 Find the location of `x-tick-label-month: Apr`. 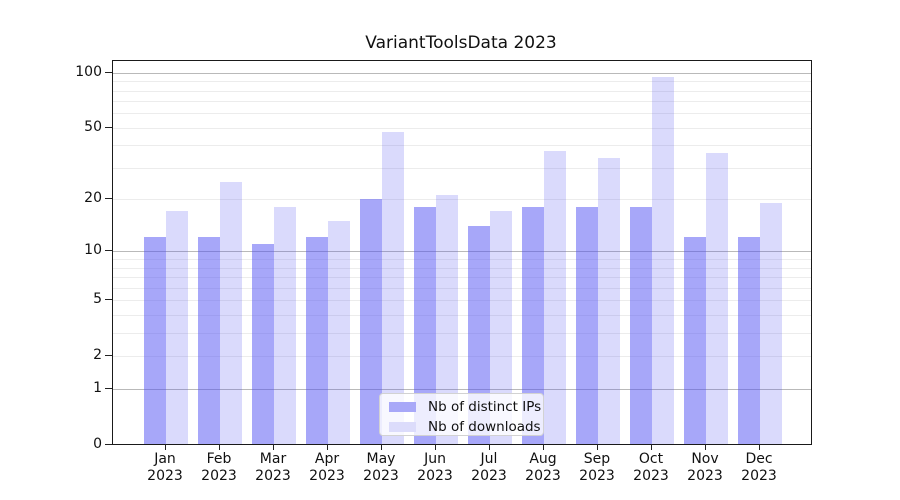

x-tick-label-month: Apr is located at coordinates (327, 459).